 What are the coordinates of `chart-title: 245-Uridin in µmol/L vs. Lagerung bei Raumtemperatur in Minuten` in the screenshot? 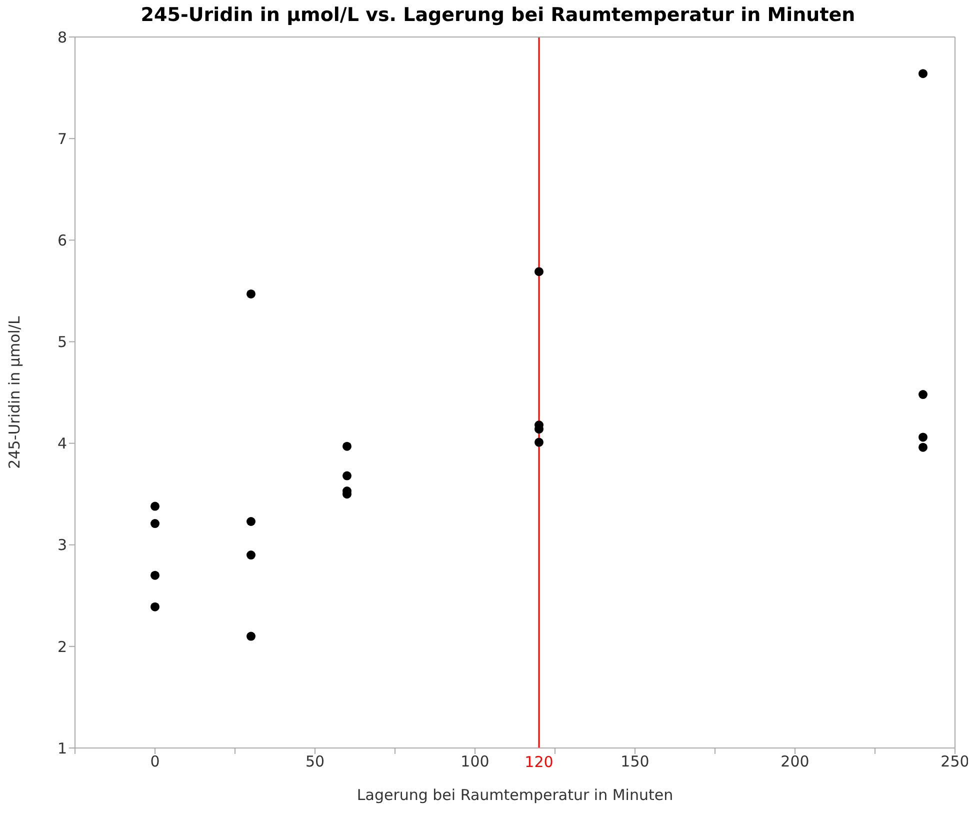 It's located at (498, 15).